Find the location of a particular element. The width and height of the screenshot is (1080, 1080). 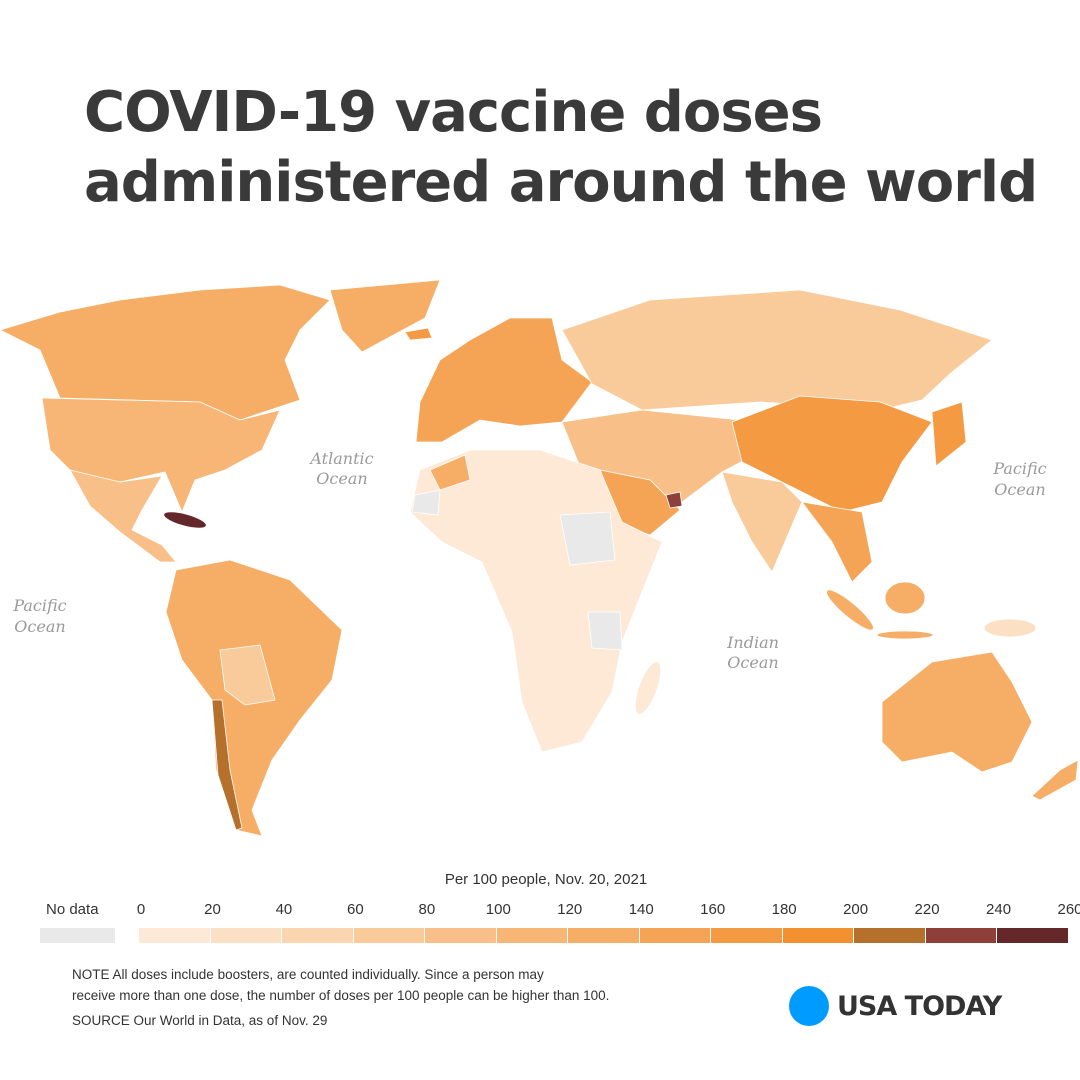

legend-tick-label: 240 is located at coordinates (999, 909).